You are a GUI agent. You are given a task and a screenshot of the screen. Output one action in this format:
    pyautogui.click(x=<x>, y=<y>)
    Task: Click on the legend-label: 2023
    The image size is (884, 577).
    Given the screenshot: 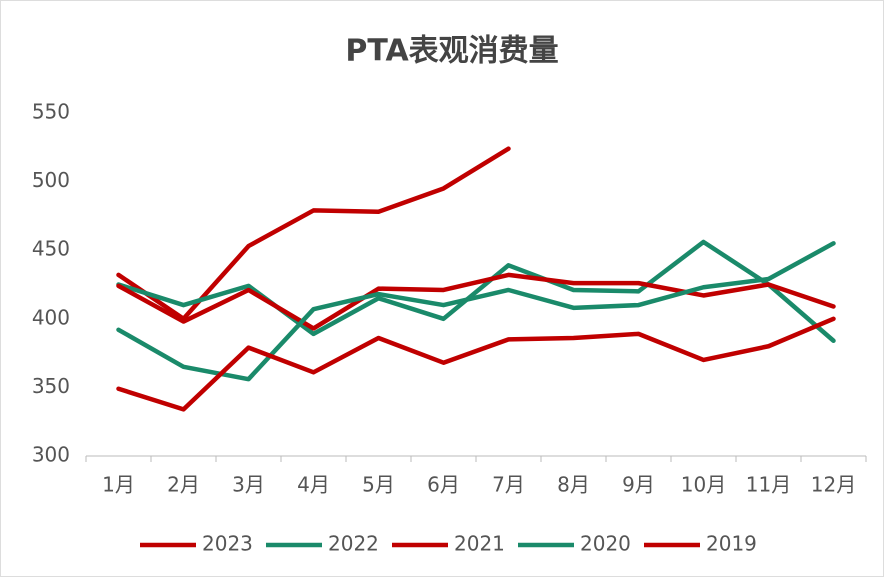 What is the action you would take?
    pyautogui.click(x=227, y=544)
    